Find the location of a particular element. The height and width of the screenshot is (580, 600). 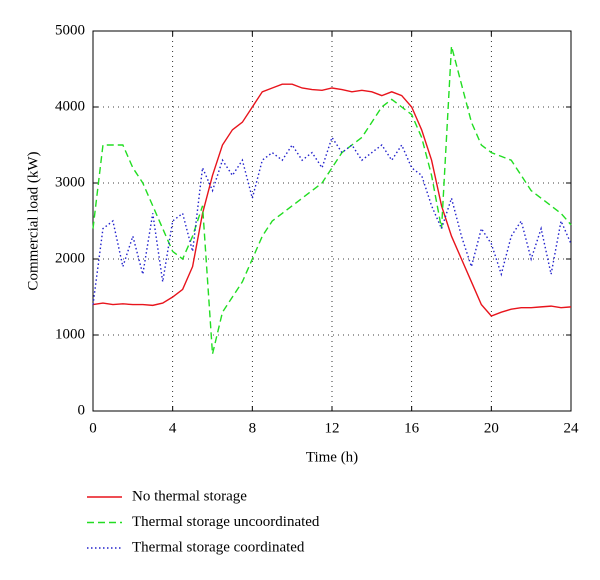

y-tick-label: 2000 is located at coordinates (70, 258).